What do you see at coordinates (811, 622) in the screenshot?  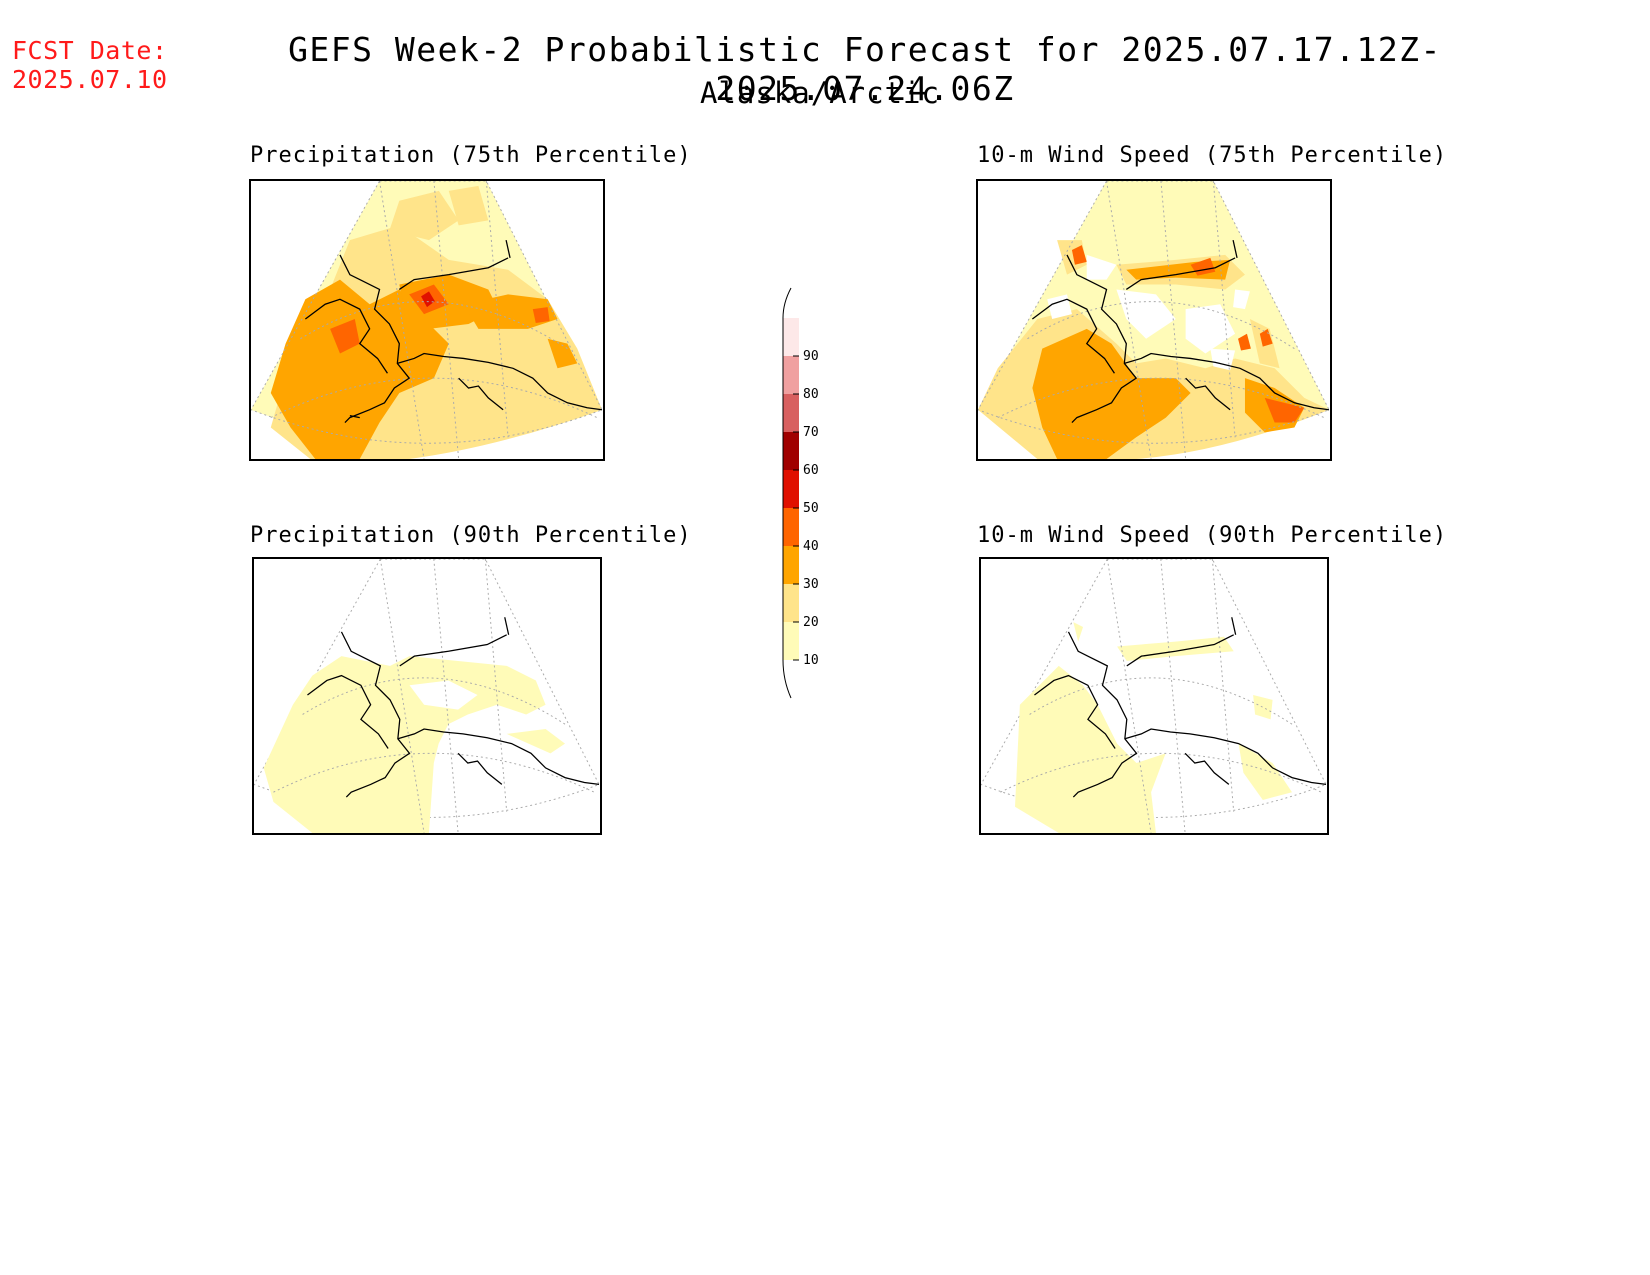 I see `legend-label: 20` at bounding box center [811, 622].